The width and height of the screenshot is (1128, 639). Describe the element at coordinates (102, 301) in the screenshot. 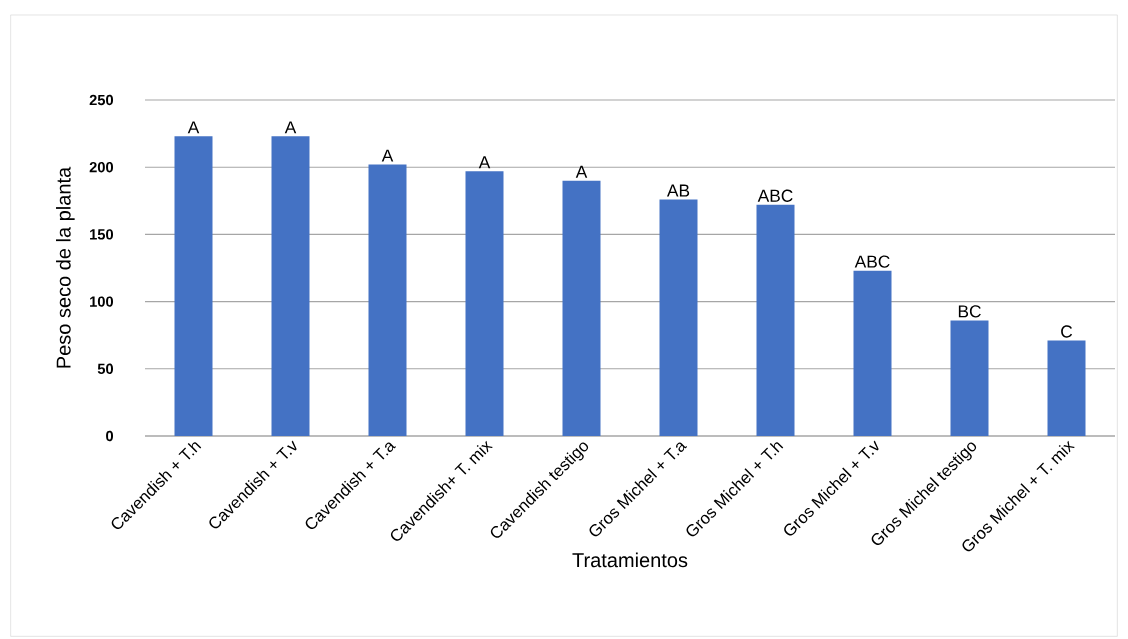

I see `y-tick-label: 100` at that location.